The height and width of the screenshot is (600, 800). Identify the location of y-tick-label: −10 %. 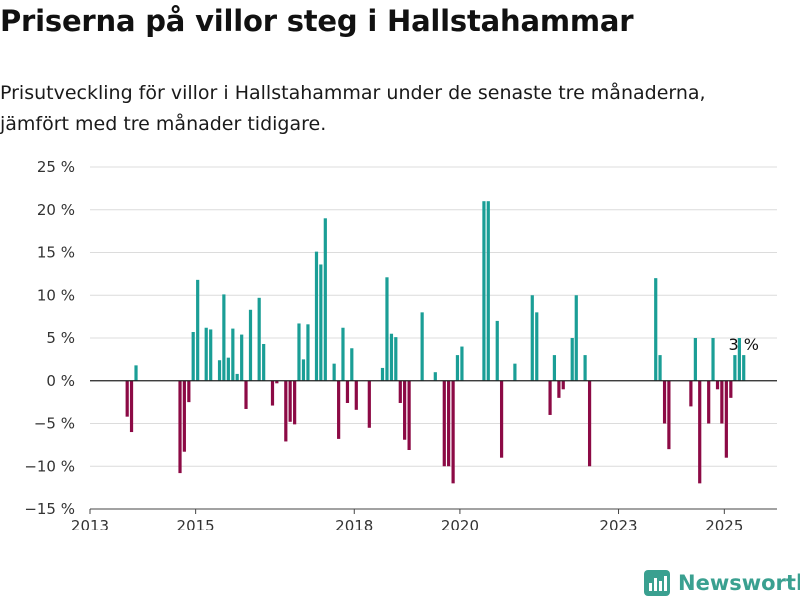
(49, 466).